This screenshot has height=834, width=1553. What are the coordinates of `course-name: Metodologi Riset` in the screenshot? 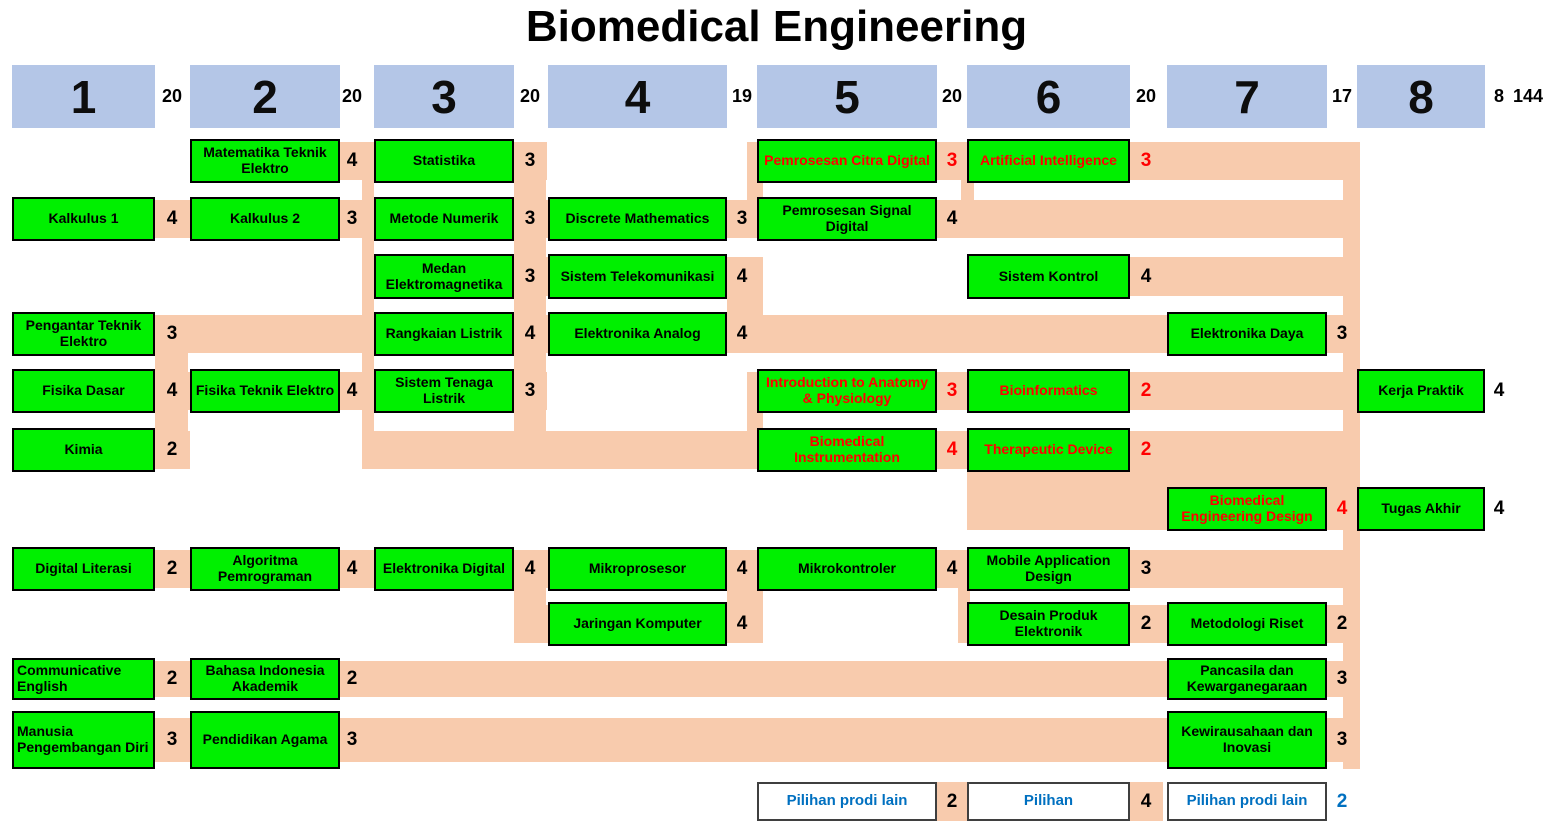 It's located at (1247, 623).